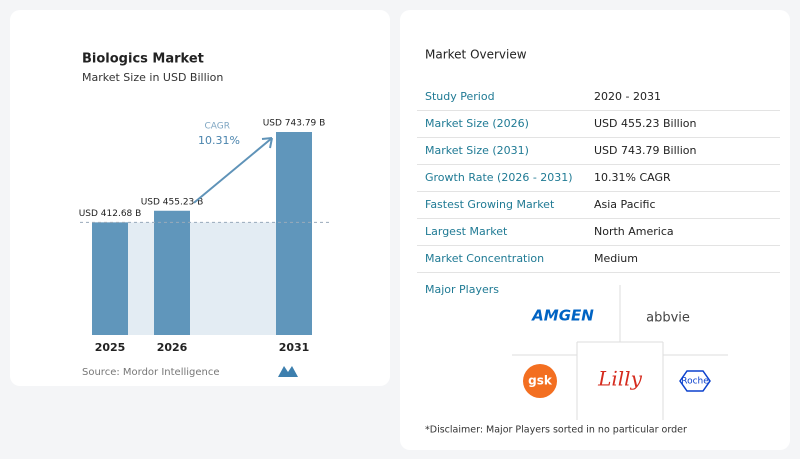 Image resolution: width=800 pixels, height=459 pixels. Describe the element at coordinates (499, 177) in the screenshot. I see `row-label: Growth Rate (2026 - 2031)` at that location.